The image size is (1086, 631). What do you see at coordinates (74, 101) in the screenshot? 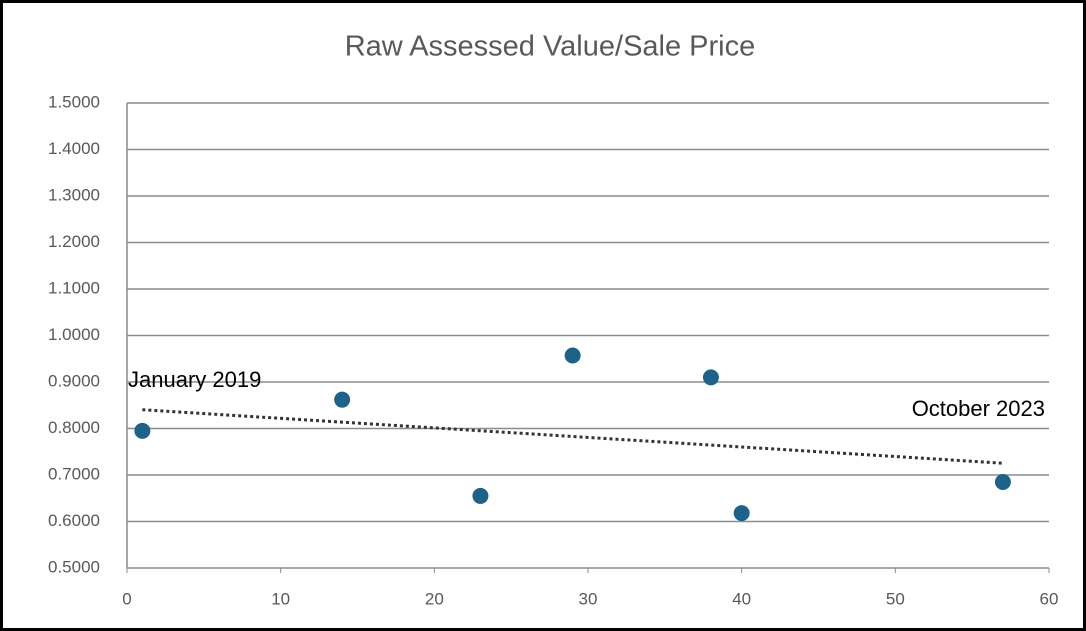
I see `y-tick-label: 1.5000` at bounding box center [74, 101].